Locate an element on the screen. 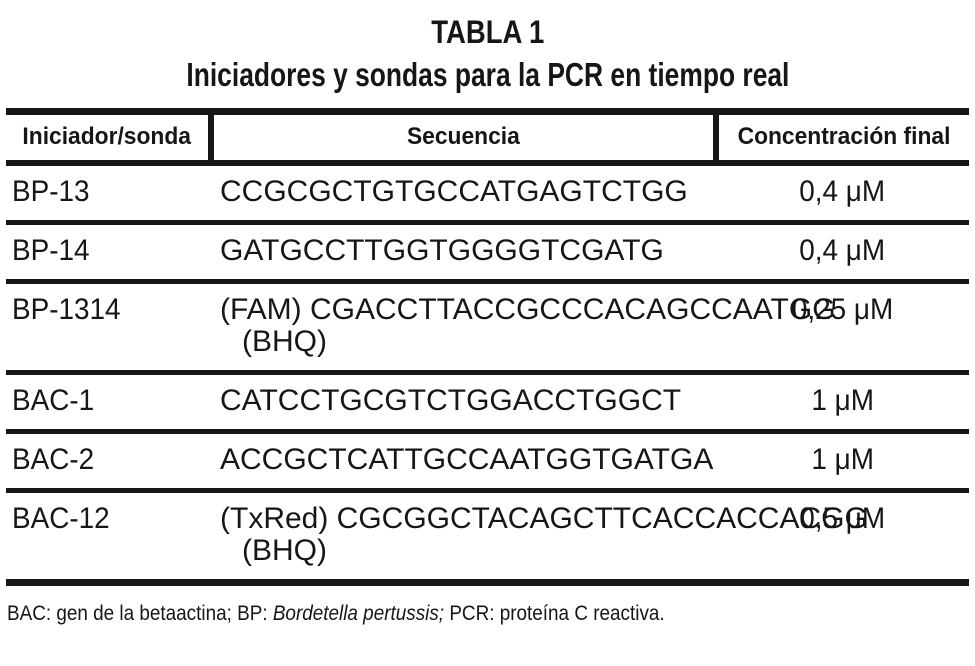 The image size is (975, 666). sequence-line1: CATCCTGCGTCTGGACCTGGCT is located at coordinates (451, 400).